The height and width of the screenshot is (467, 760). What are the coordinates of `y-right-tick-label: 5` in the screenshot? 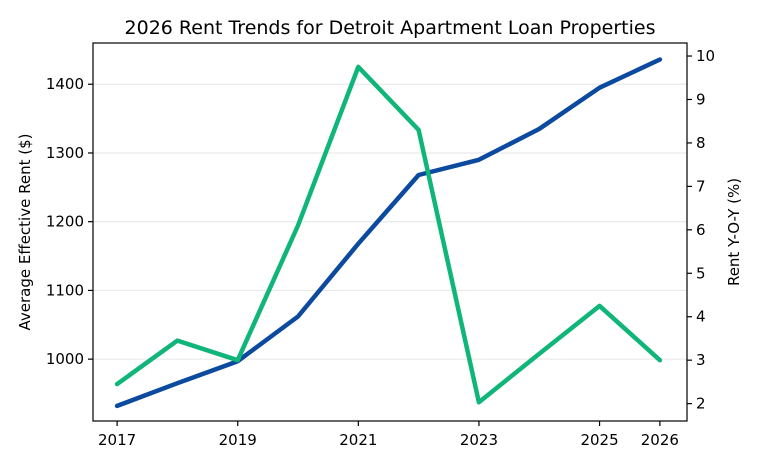 It's located at (701, 273).